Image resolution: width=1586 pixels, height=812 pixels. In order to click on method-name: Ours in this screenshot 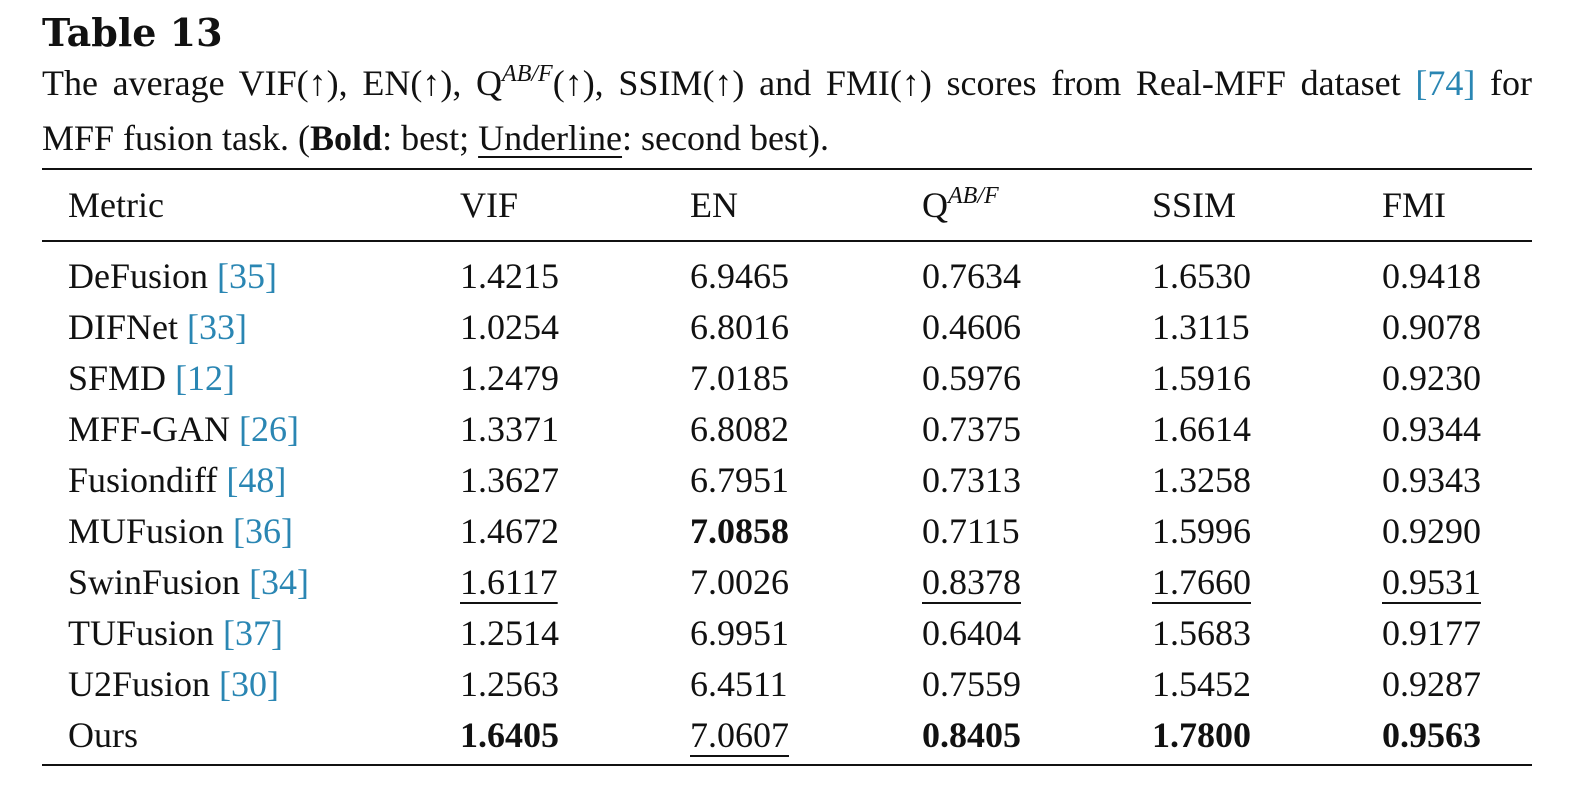, I will do `click(103, 734)`.